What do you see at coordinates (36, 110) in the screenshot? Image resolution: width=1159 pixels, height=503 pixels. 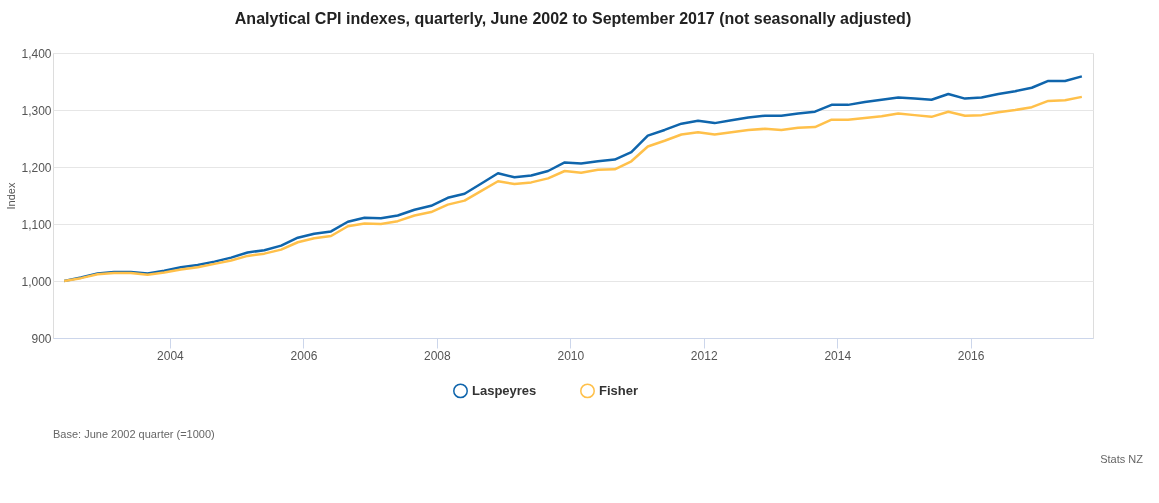 I see `y-tick-label: 1,300` at bounding box center [36, 110].